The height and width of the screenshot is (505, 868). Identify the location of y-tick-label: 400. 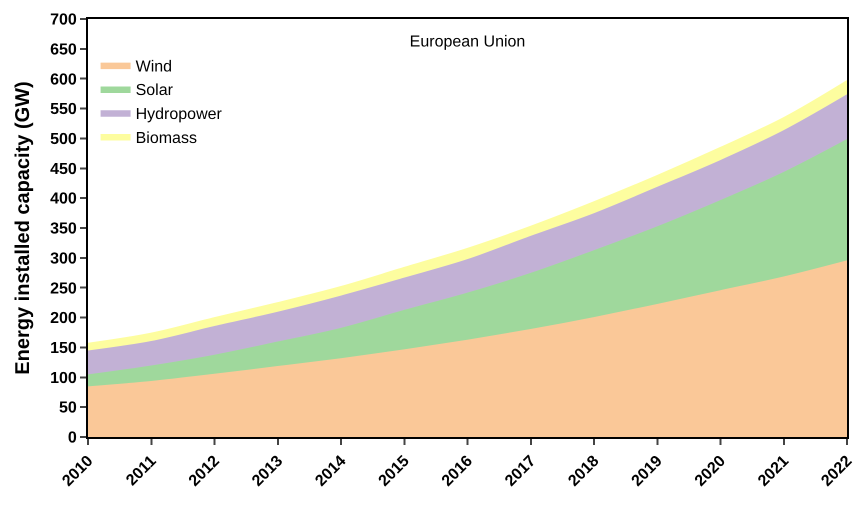
(63, 199).